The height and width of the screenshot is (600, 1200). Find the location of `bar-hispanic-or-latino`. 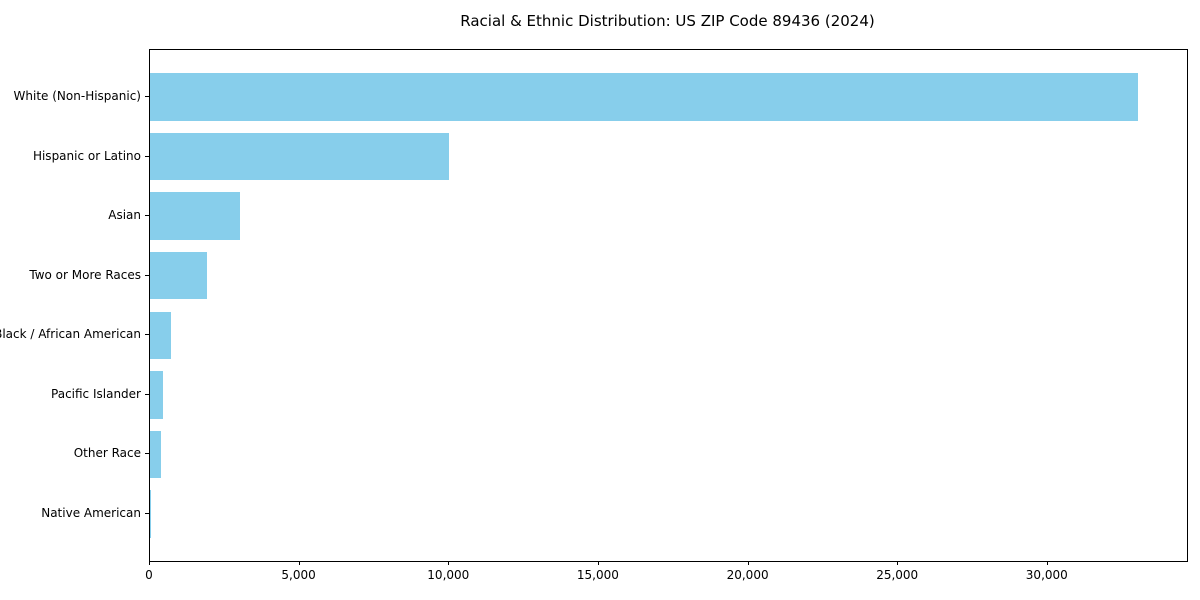

bar-hispanic-or-latino is located at coordinates (300, 156).